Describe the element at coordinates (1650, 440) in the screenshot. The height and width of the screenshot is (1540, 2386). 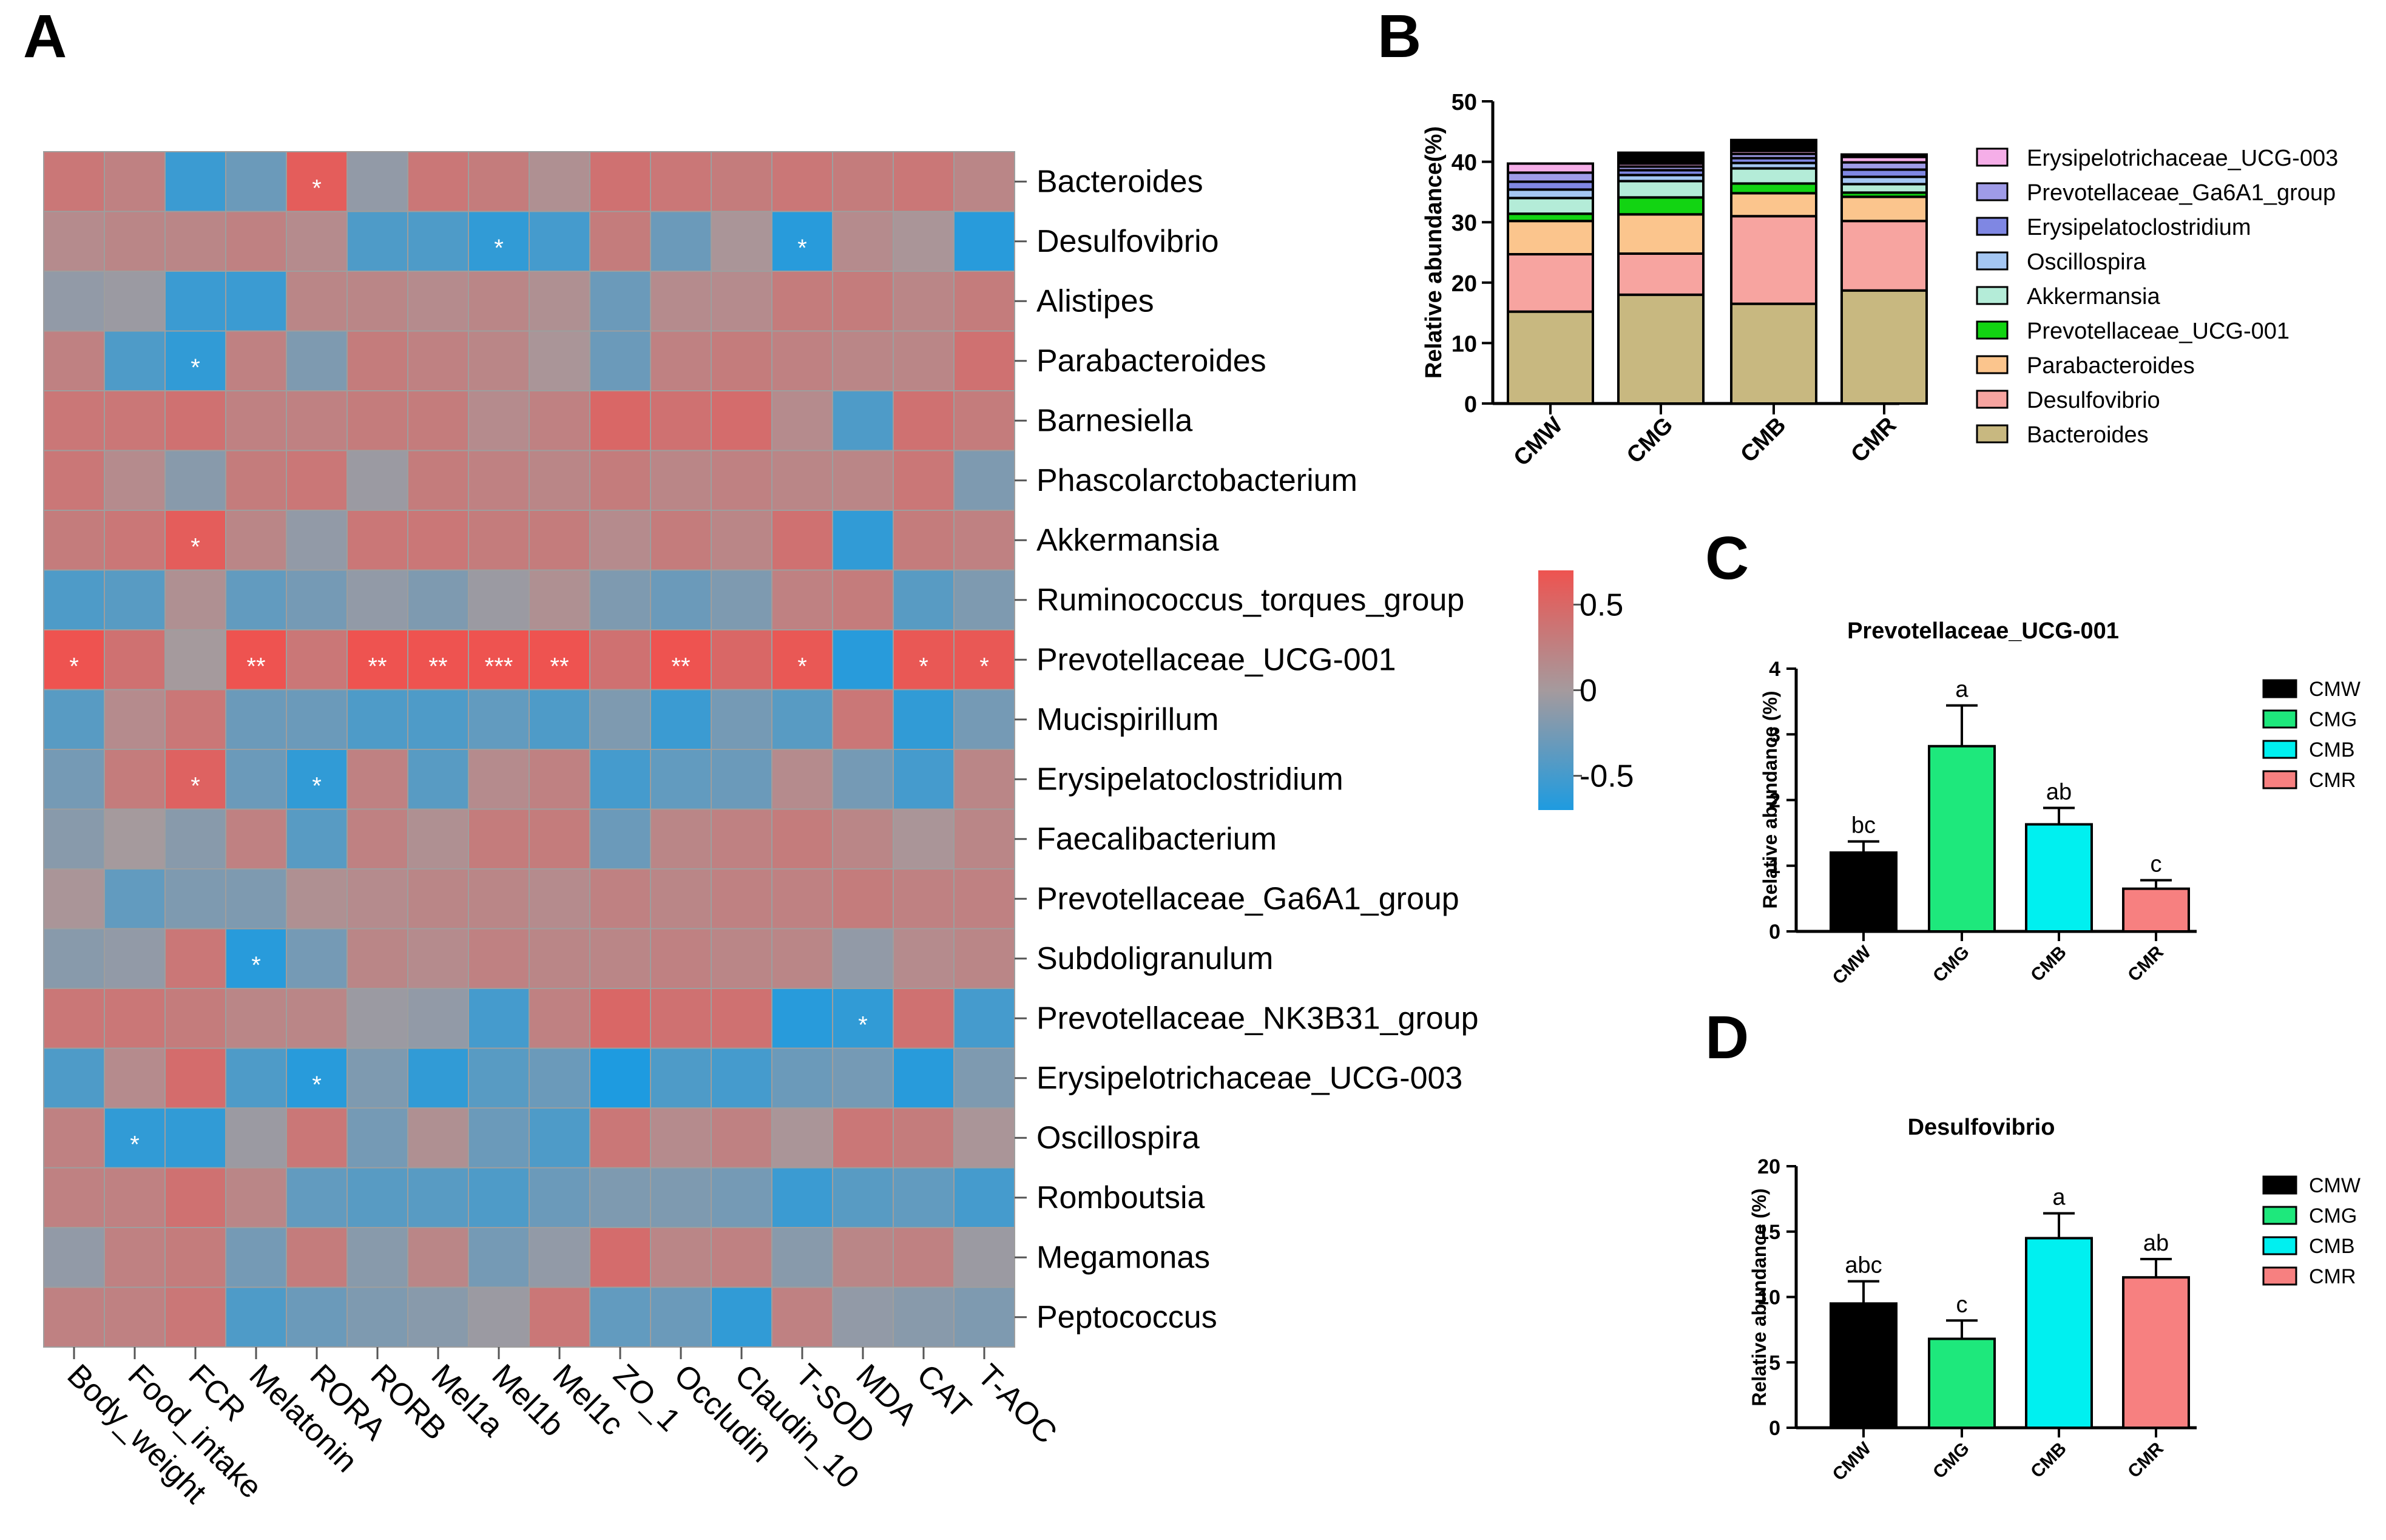
I see `x-tick-label: CMG` at that location.